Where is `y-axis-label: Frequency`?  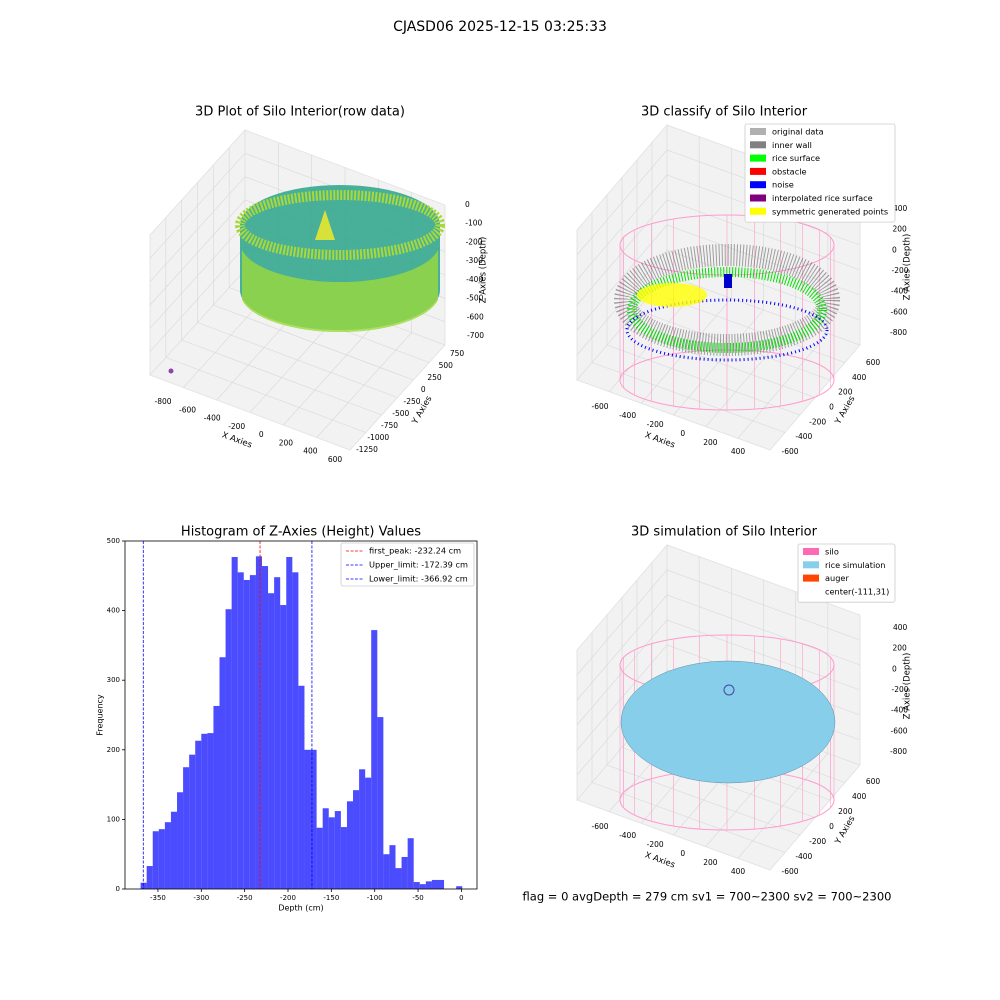
y-axis-label: Frequency is located at coordinates (100, 715).